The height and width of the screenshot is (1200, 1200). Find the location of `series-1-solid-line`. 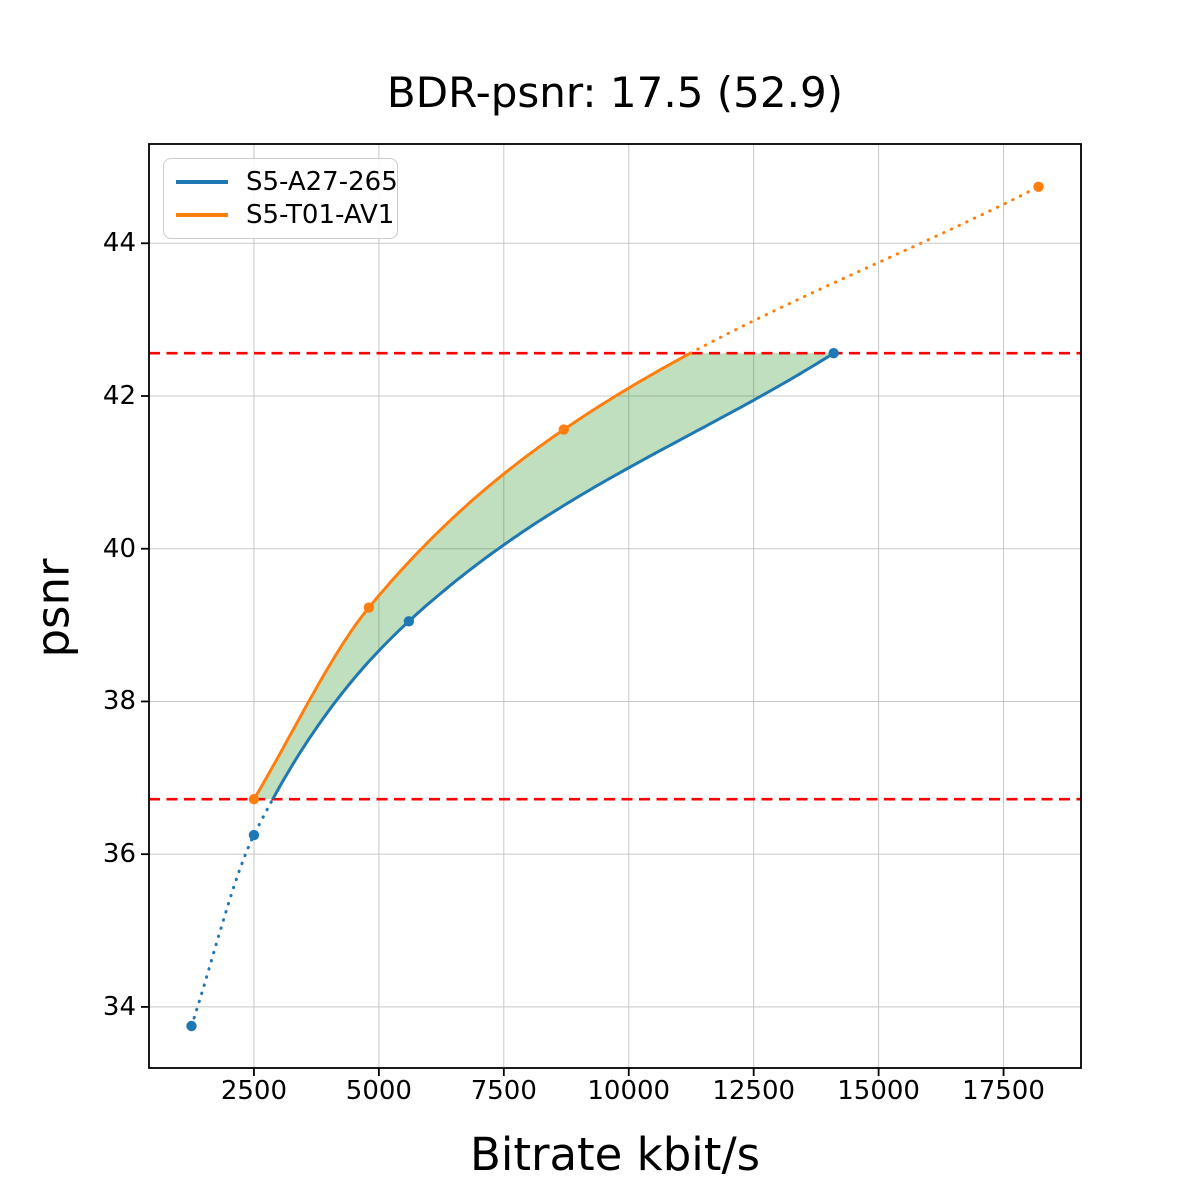

series-1-solid-line is located at coordinates (472, 575).